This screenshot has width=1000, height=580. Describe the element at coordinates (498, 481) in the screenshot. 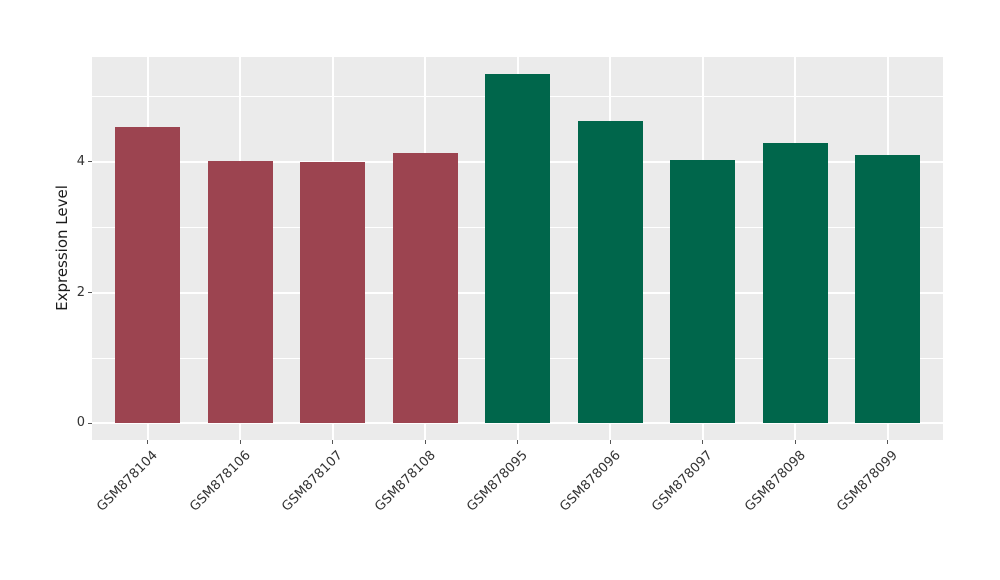

I see `x-axis-tick-label: GSM878095` at that location.